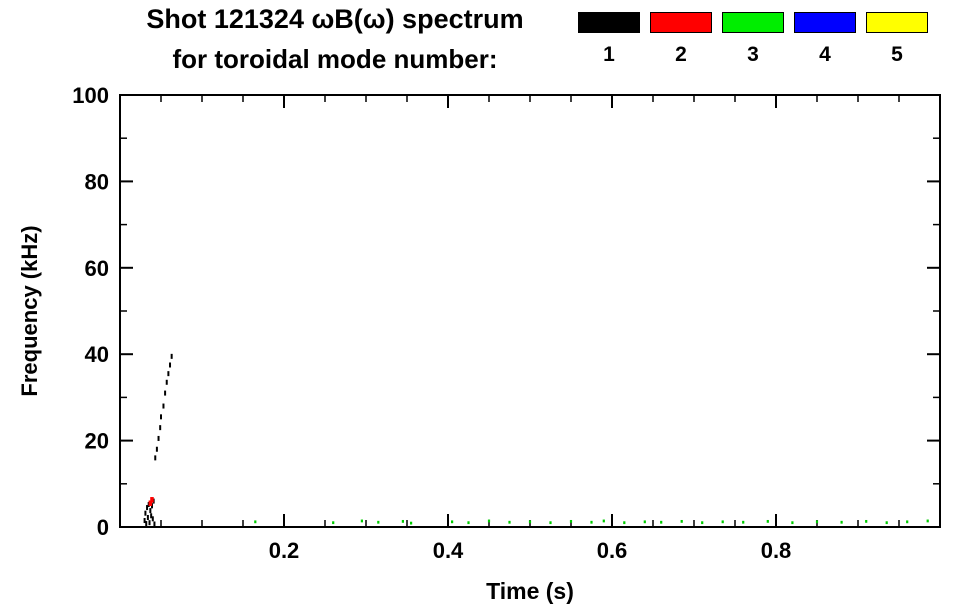  What do you see at coordinates (448, 550) in the screenshot?
I see `x-tick-label: 0.4` at bounding box center [448, 550].